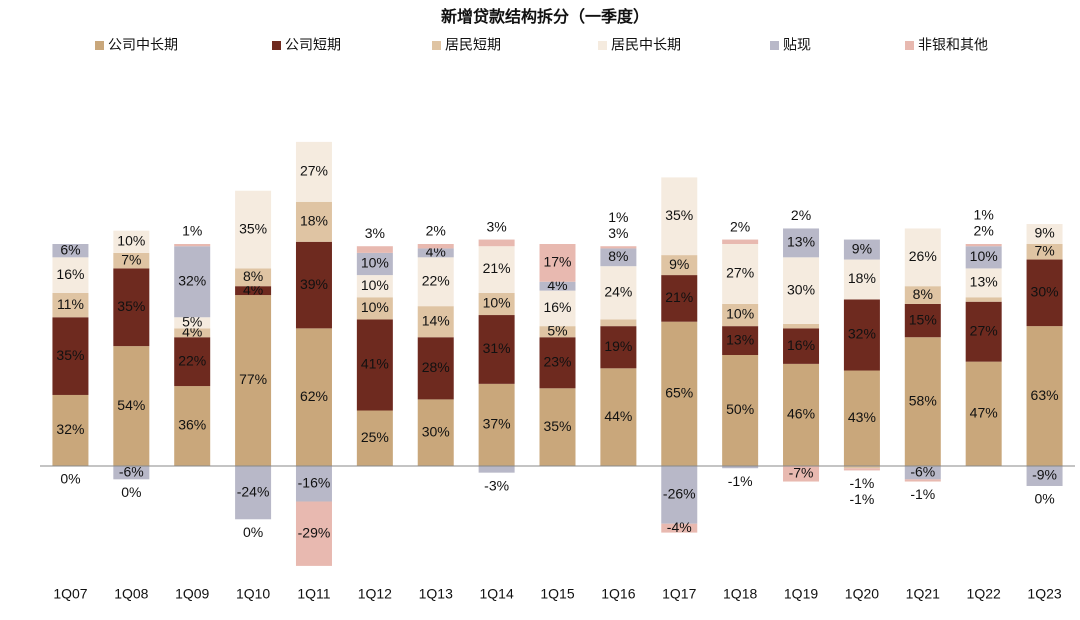 The height and width of the screenshot is (620, 1080). Describe the element at coordinates (496, 594) in the screenshot. I see `x-tick-label: 1Q14` at that location.